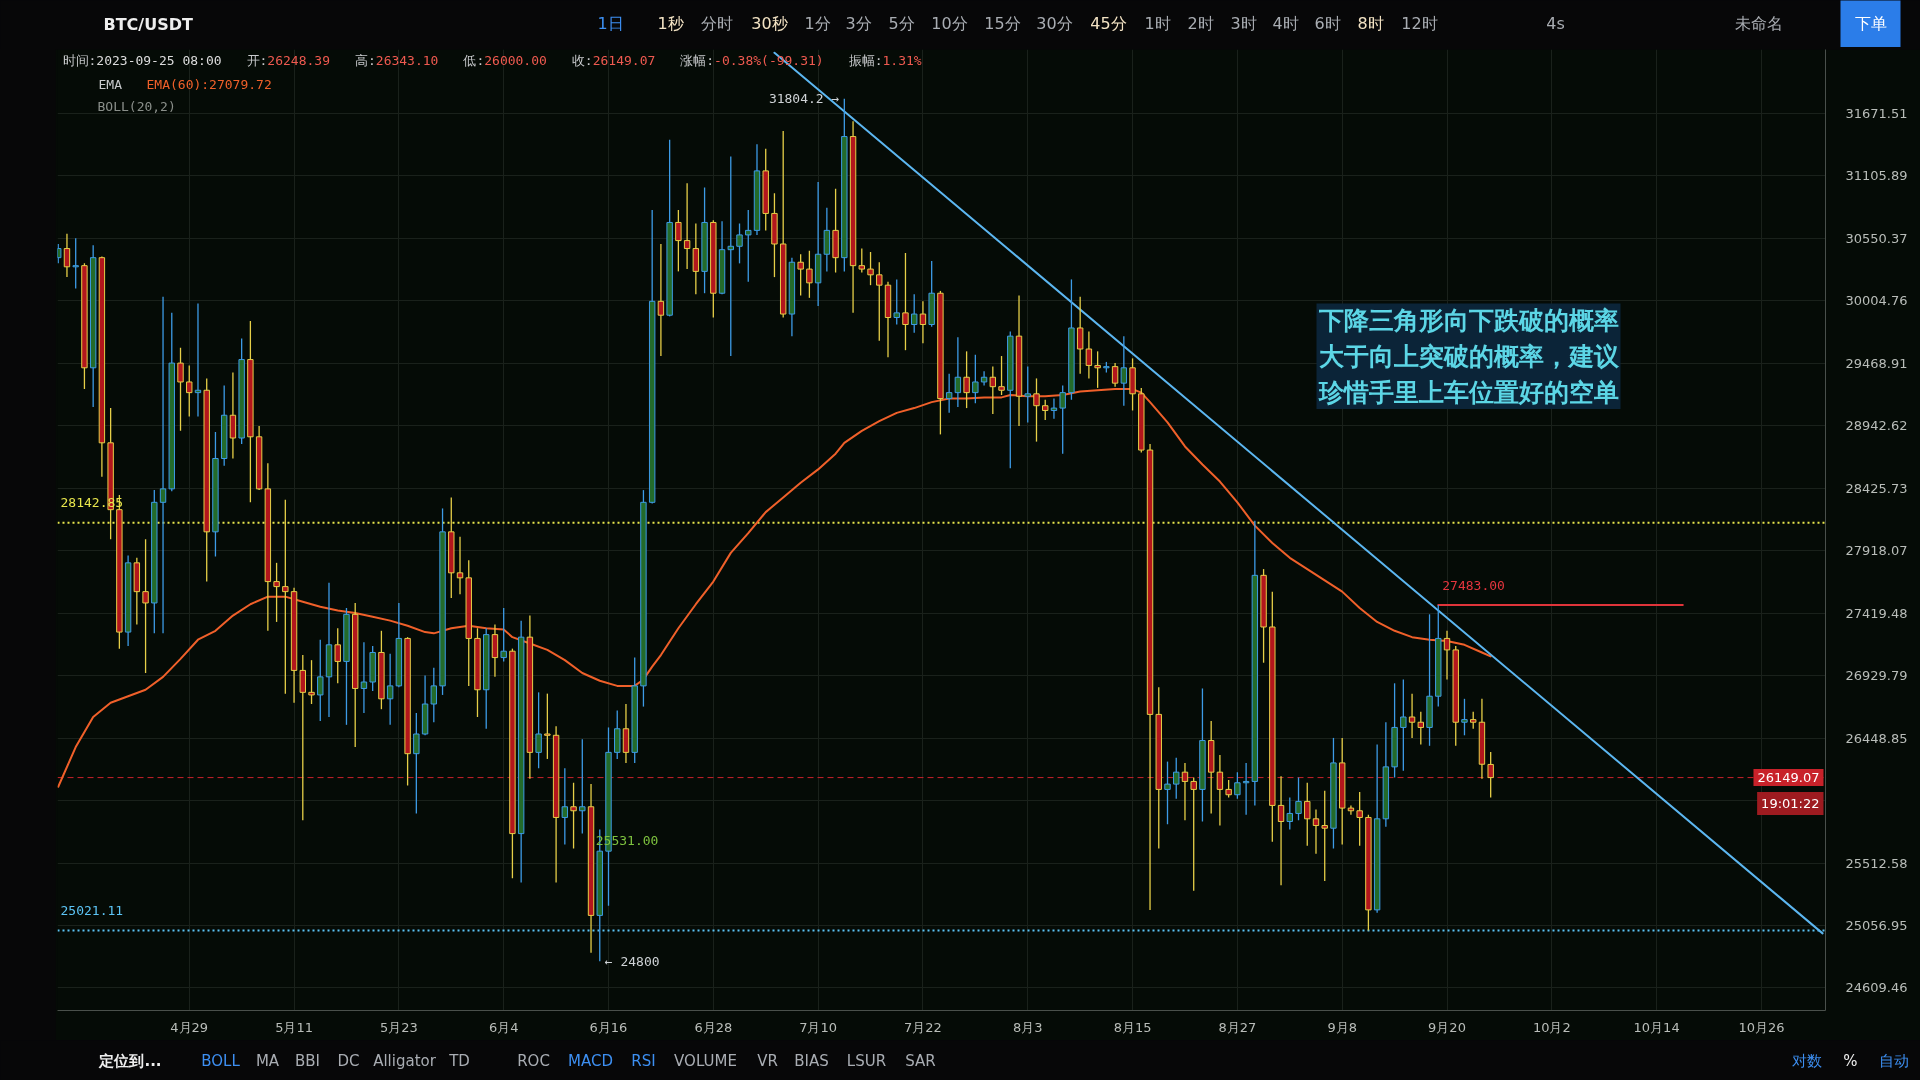 This screenshot has width=1920, height=1080. Describe the element at coordinates (1555, 23) in the screenshot. I see `text: 4s` at that location.